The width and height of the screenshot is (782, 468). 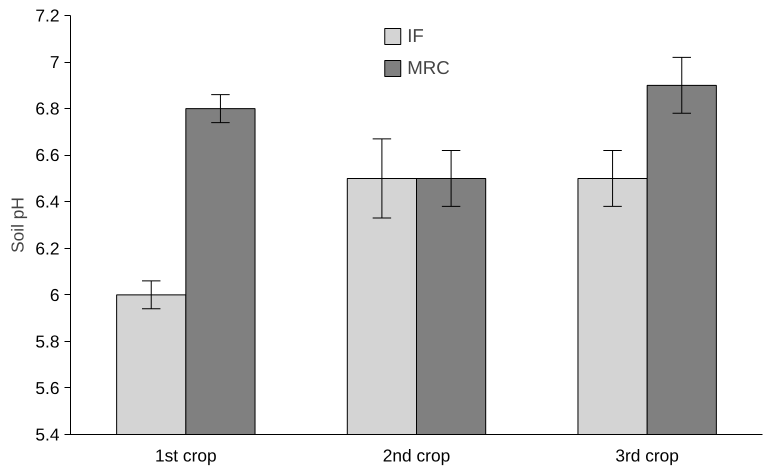 I want to click on legend-label: IF, so click(x=416, y=36).